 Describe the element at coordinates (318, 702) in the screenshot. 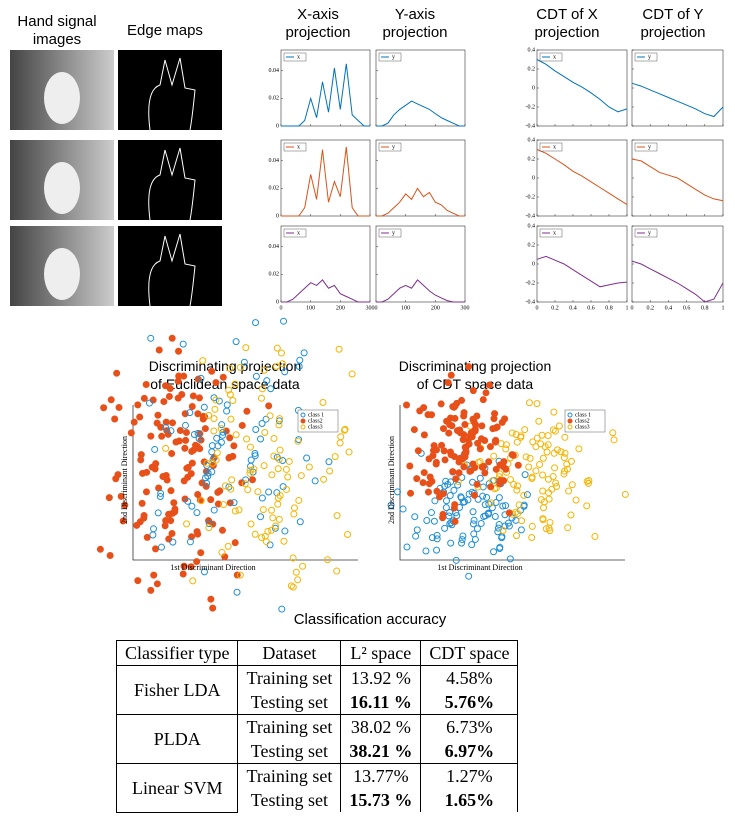

I see `table-row: Testing set 16.11 % 5.76%` at that location.